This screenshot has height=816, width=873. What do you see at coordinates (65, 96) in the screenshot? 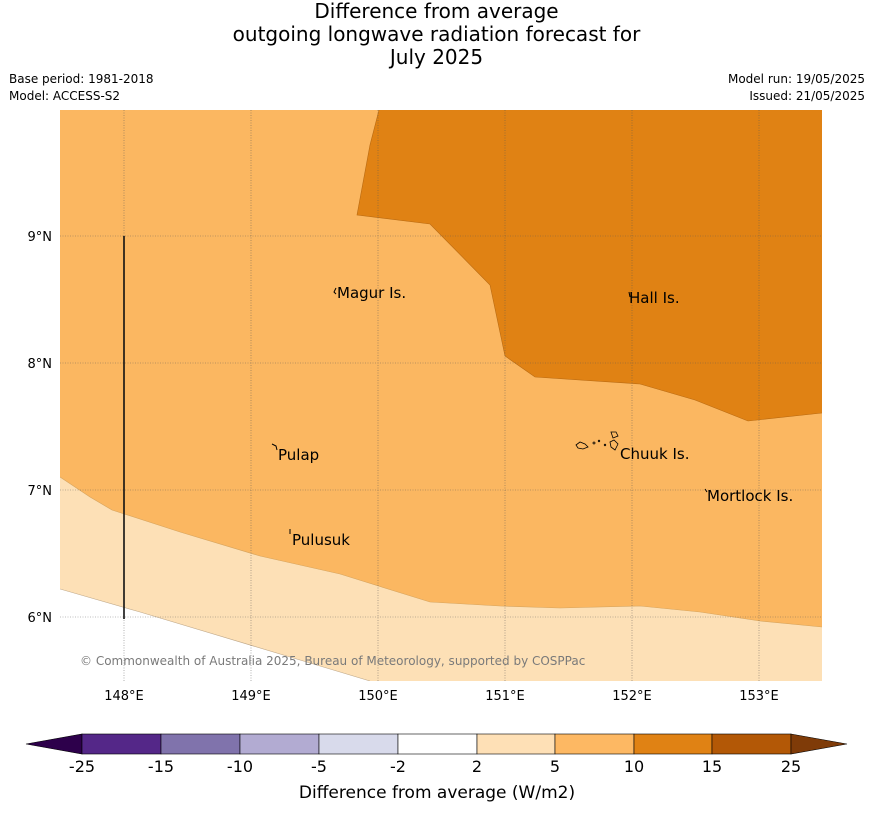
I see `model-name: Model: ACCESS-S2` at bounding box center [65, 96].